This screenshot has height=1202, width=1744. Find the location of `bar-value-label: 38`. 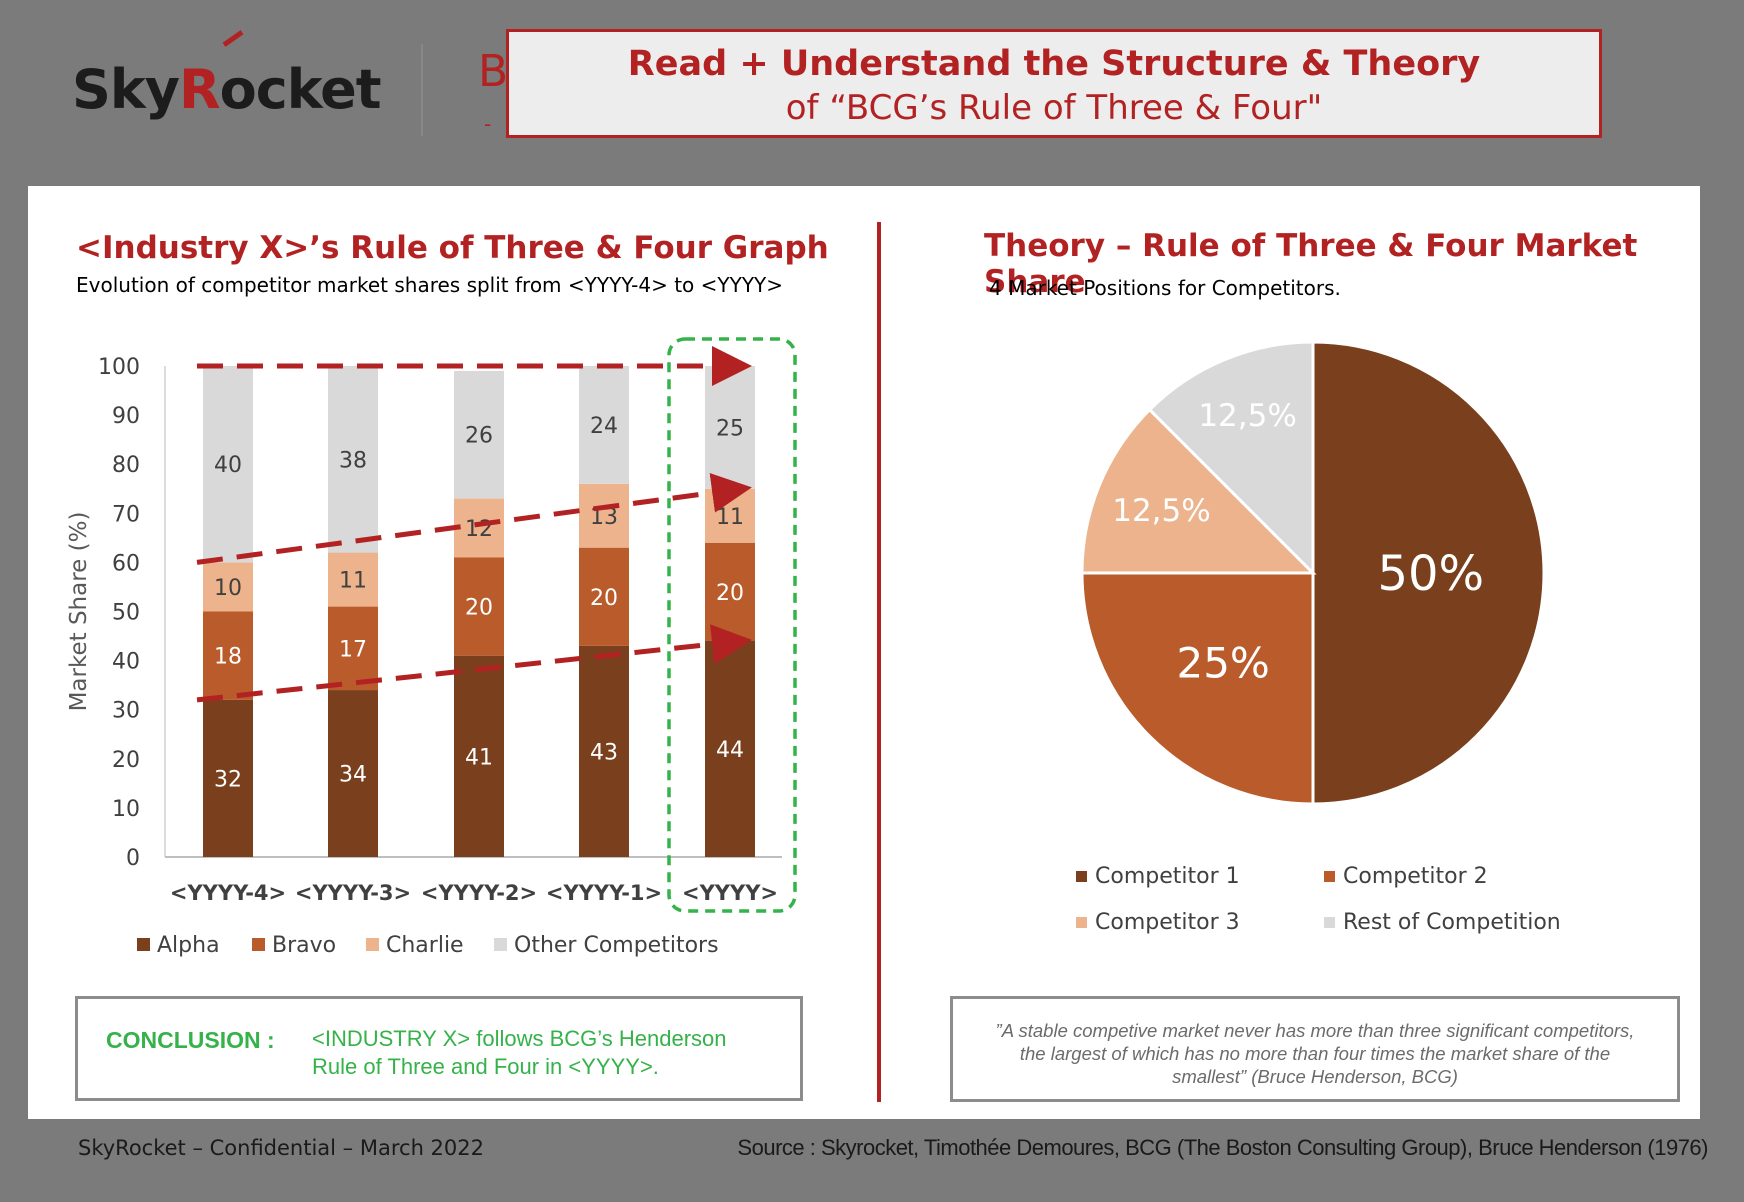

bar-value-label: 38 is located at coordinates (353, 460).